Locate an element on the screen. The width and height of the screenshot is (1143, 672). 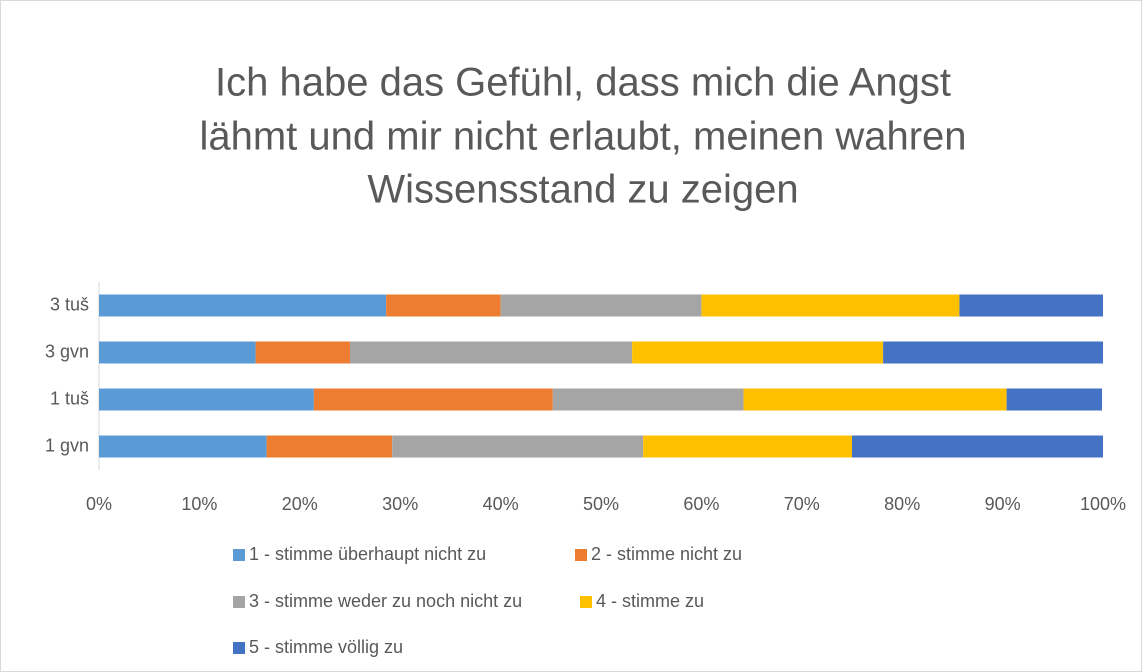
x-tick-label: 60% is located at coordinates (701, 504).